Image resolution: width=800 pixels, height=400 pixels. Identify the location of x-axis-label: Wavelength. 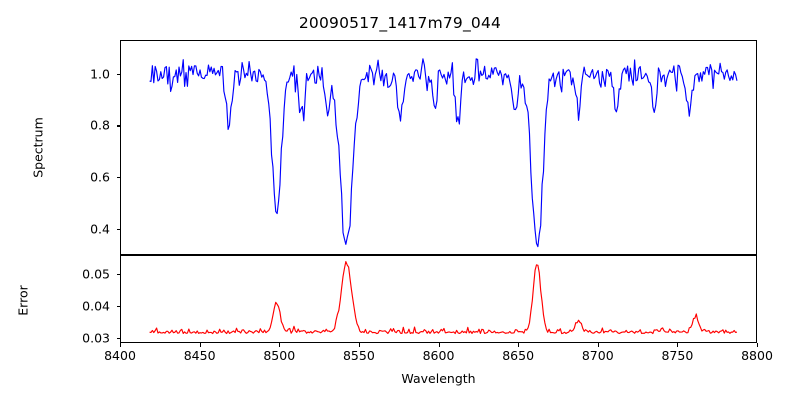
(438, 378).